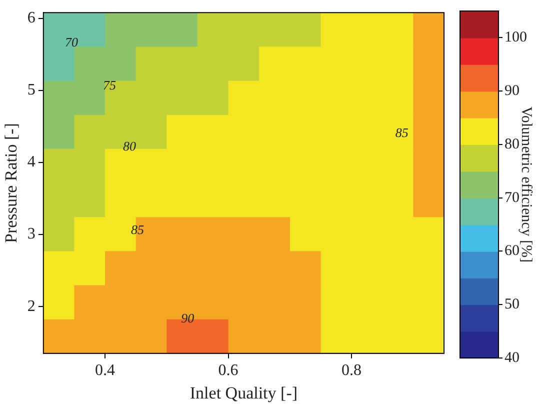 The width and height of the screenshot is (539, 404). I want to click on color-bar-label: 50, so click(512, 304).